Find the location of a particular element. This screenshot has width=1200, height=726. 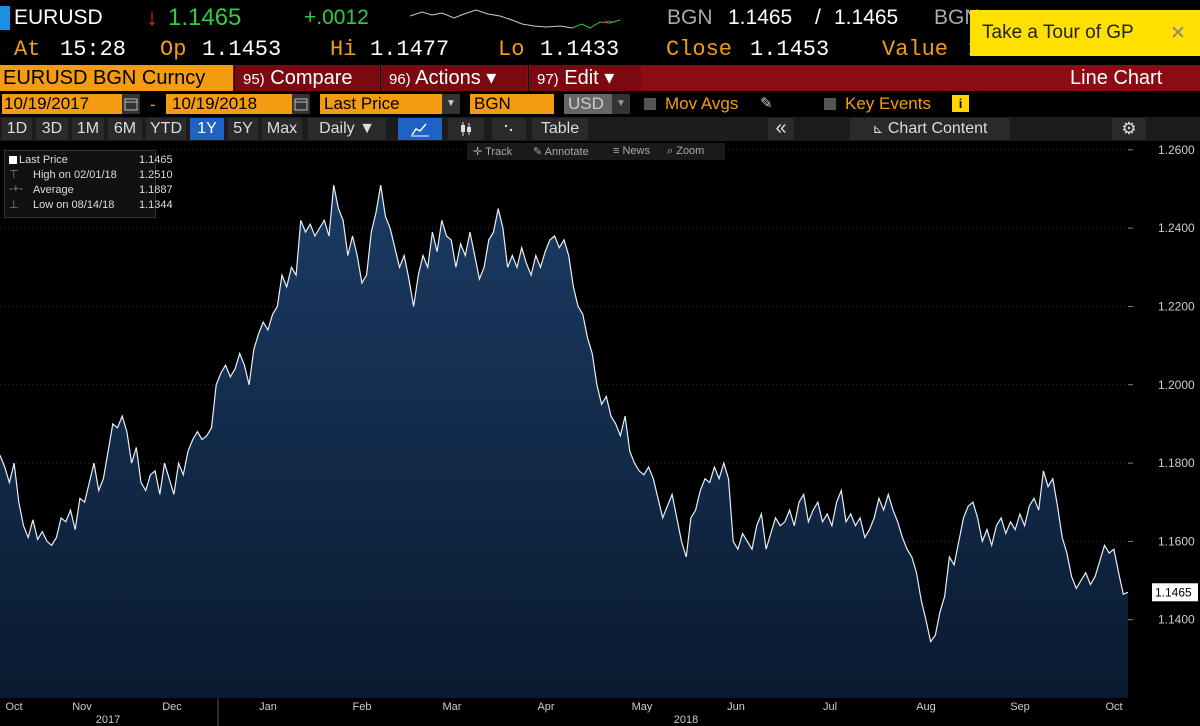

sparkline is located at coordinates (515, 19).